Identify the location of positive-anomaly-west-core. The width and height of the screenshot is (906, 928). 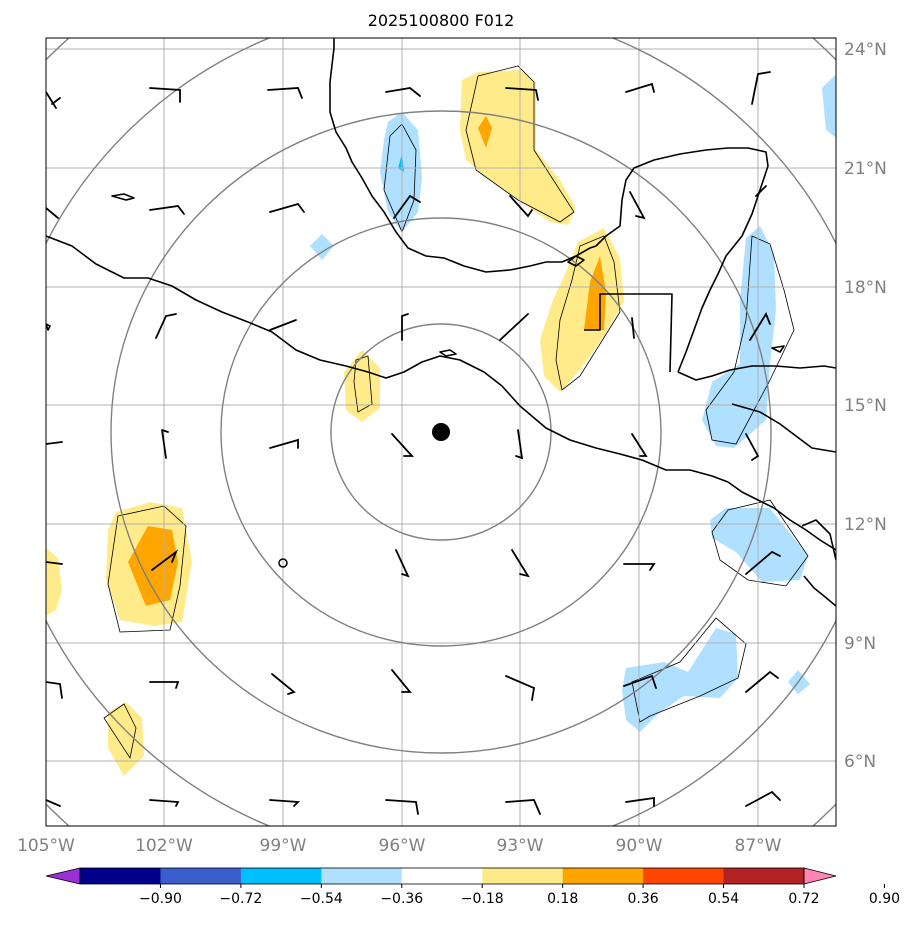
(153, 566).